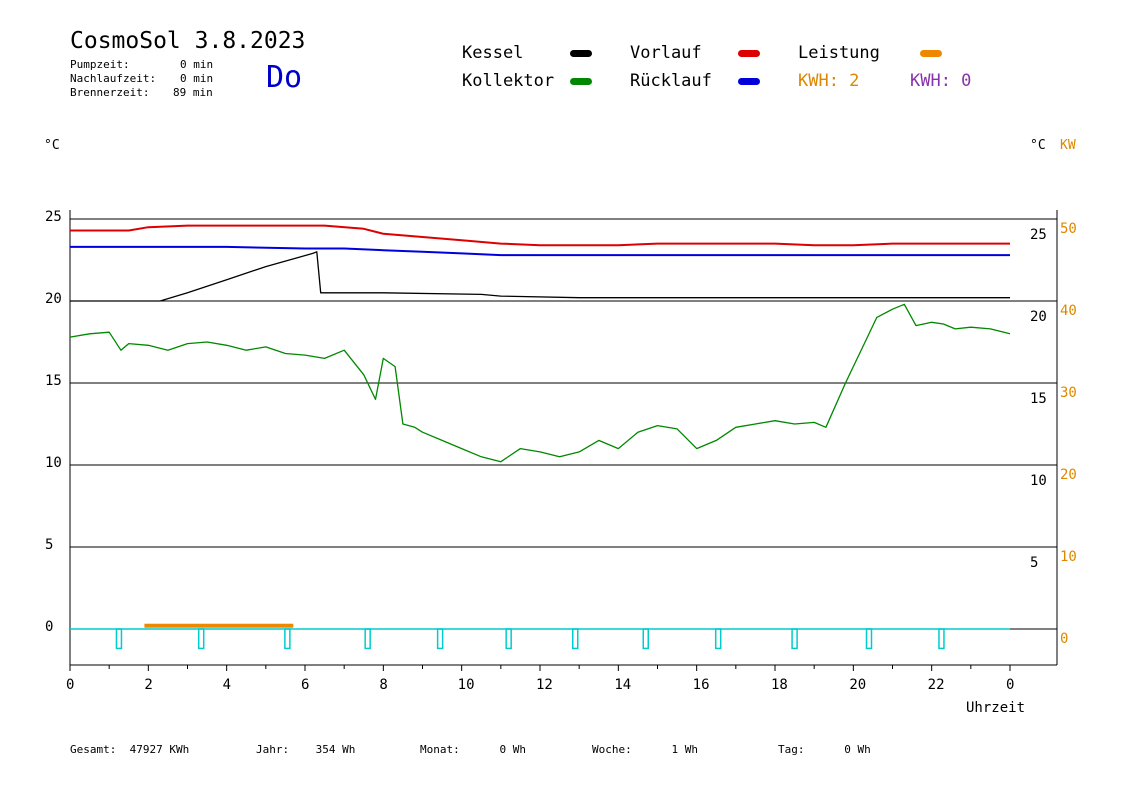 This screenshot has height=812, width=1148. I want to click on x-tick-label: 2, so click(148, 685).